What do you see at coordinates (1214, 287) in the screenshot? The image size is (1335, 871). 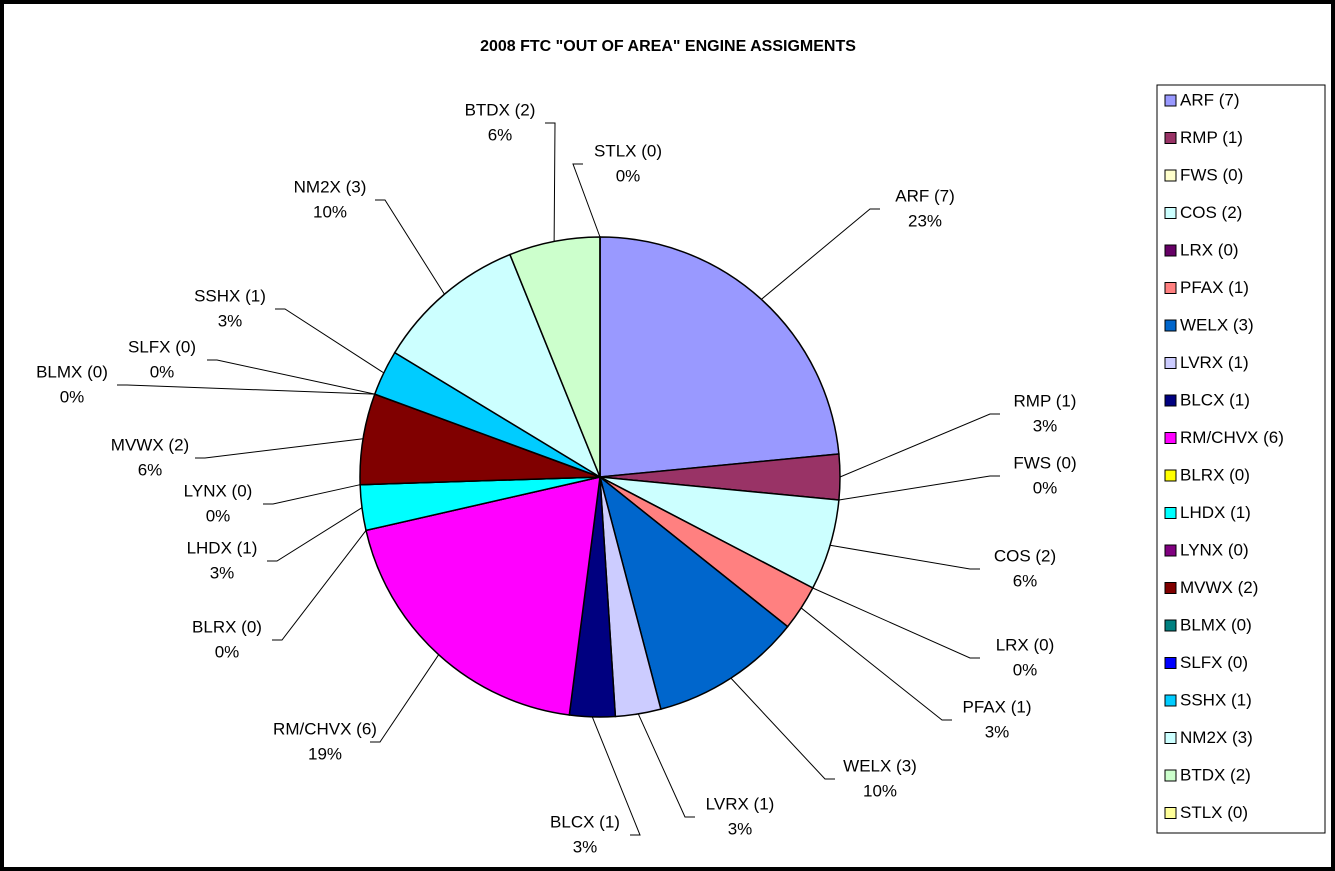 I see `legend-label: PFAX (1)` at bounding box center [1214, 287].